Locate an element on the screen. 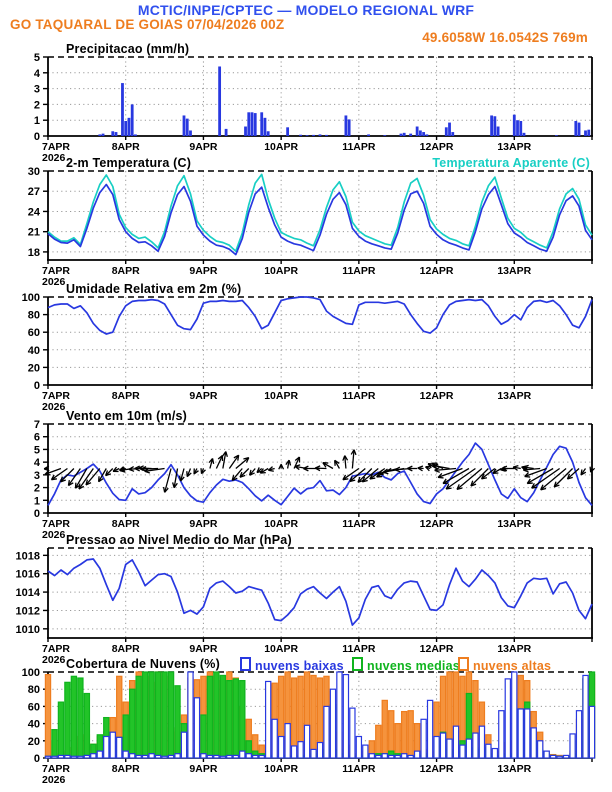 The height and width of the screenshot is (792, 612). axis-tick-label: 1014 is located at coordinates (28, 593).